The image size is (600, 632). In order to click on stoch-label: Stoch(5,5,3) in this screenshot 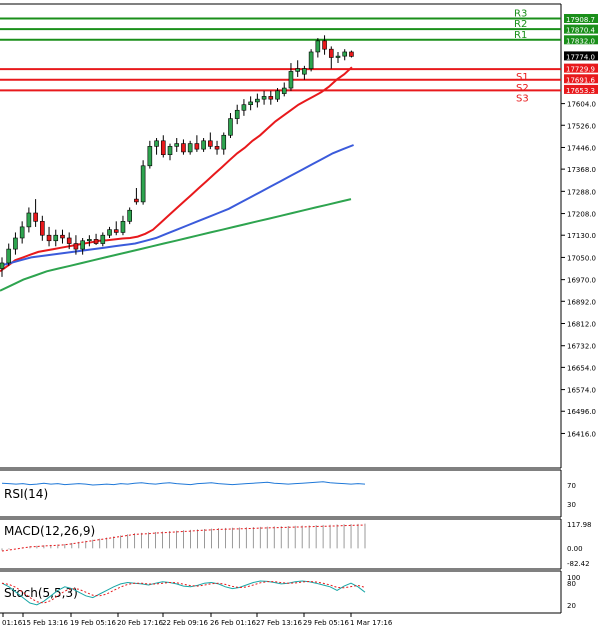, I will do `click(41, 593)`.